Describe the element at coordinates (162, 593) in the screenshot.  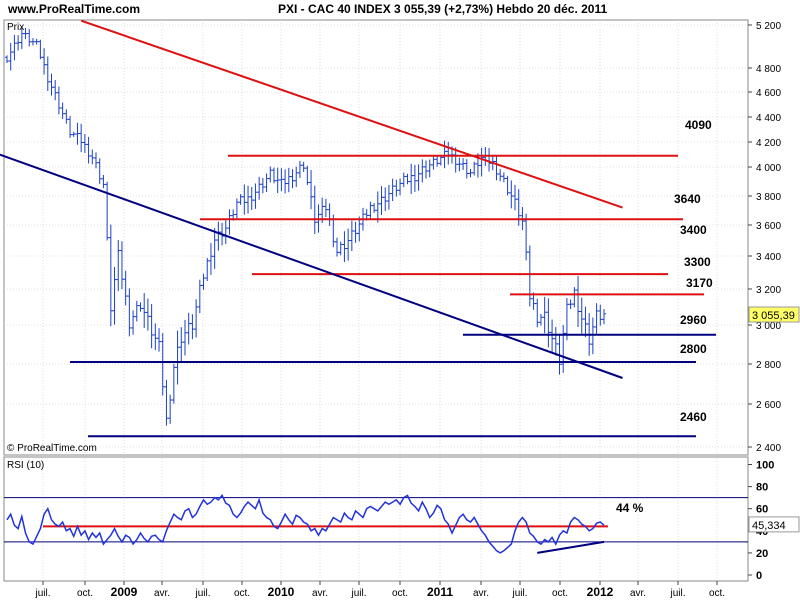
I see `x-tick-label: avr.` at that location.